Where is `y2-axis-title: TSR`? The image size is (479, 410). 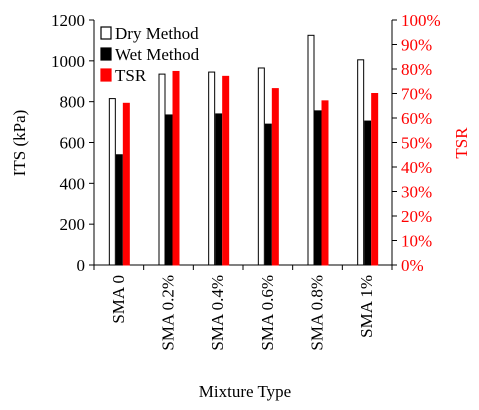
y2-axis-title: TSR is located at coordinates (461, 143).